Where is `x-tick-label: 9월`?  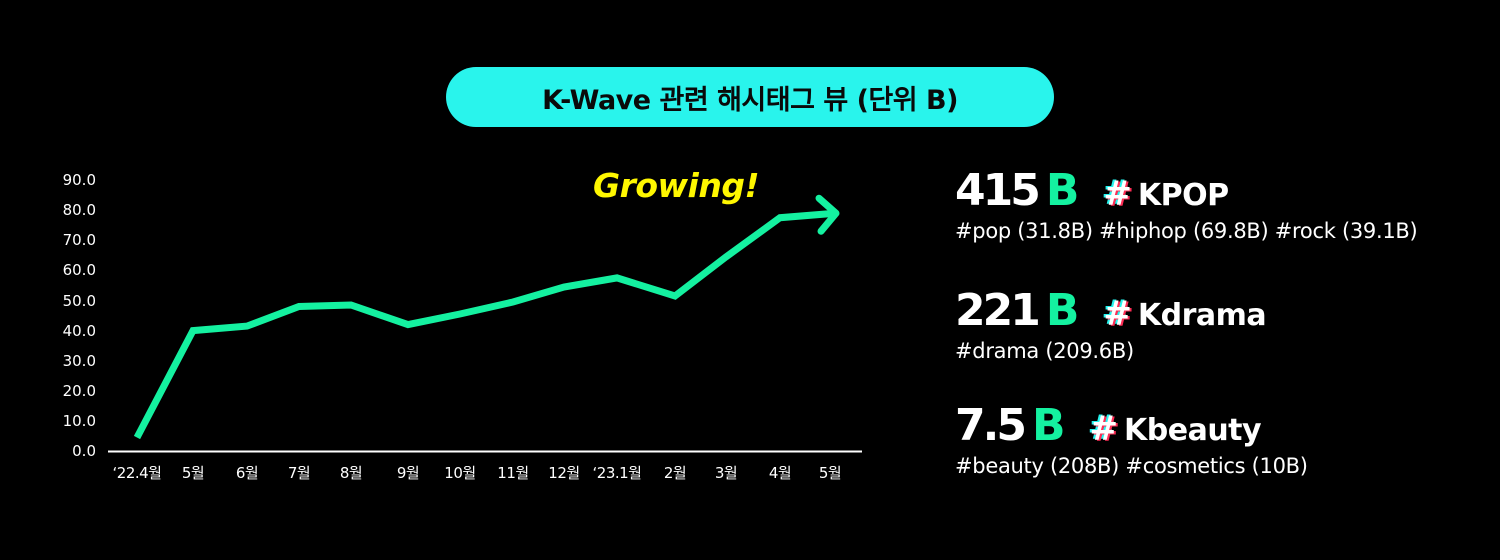 x-tick-label: 9월 is located at coordinates (408, 473).